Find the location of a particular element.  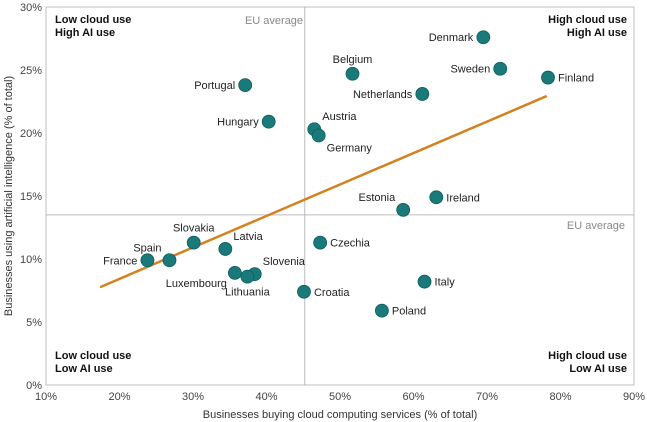

data-point-lithuania is located at coordinates (247, 276).